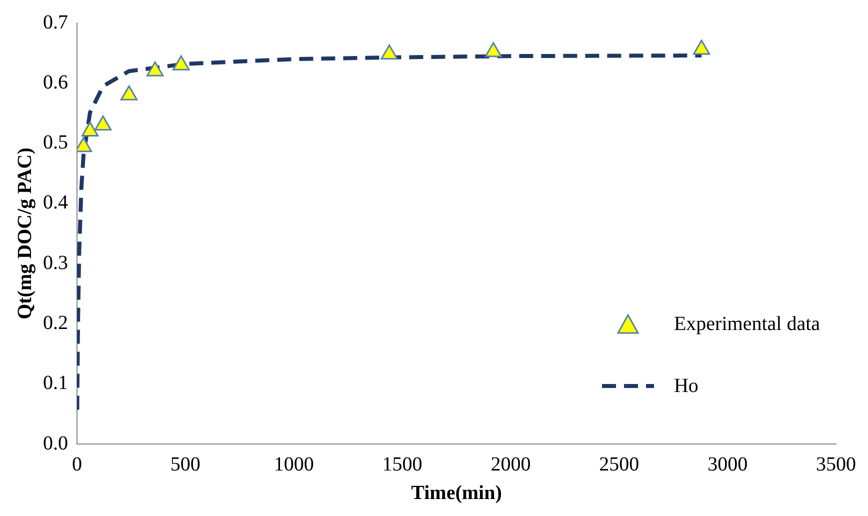 This screenshot has height=516, width=868. I want to click on x-tick-label: 500, so click(185, 464).